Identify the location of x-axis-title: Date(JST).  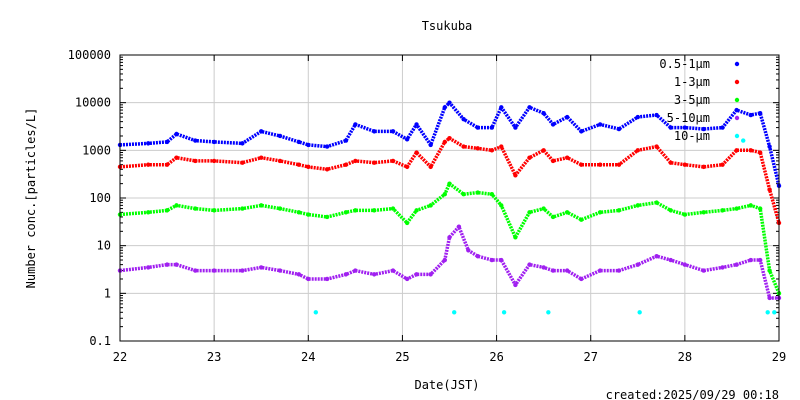
(446, 385).